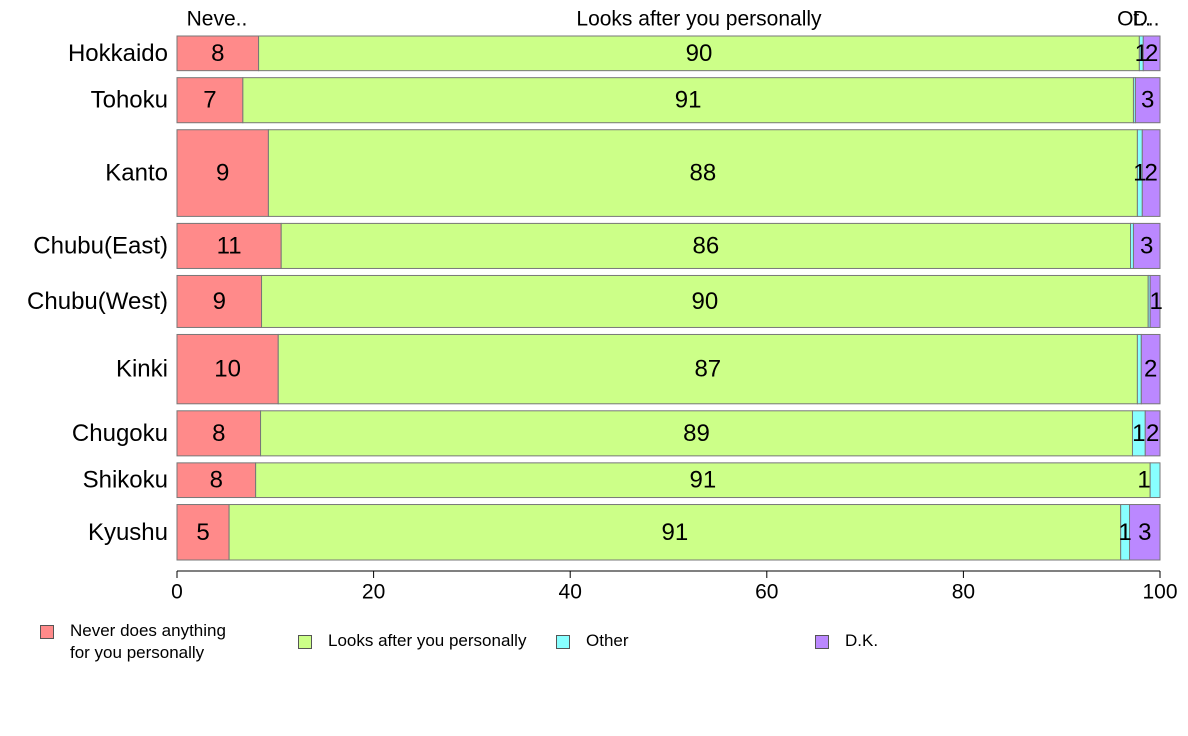 Image resolution: width=1188 pixels, height=736 pixels. What do you see at coordinates (699, 19) in the screenshot?
I see `series-header: Looks after you personally` at bounding box center [699, 19].